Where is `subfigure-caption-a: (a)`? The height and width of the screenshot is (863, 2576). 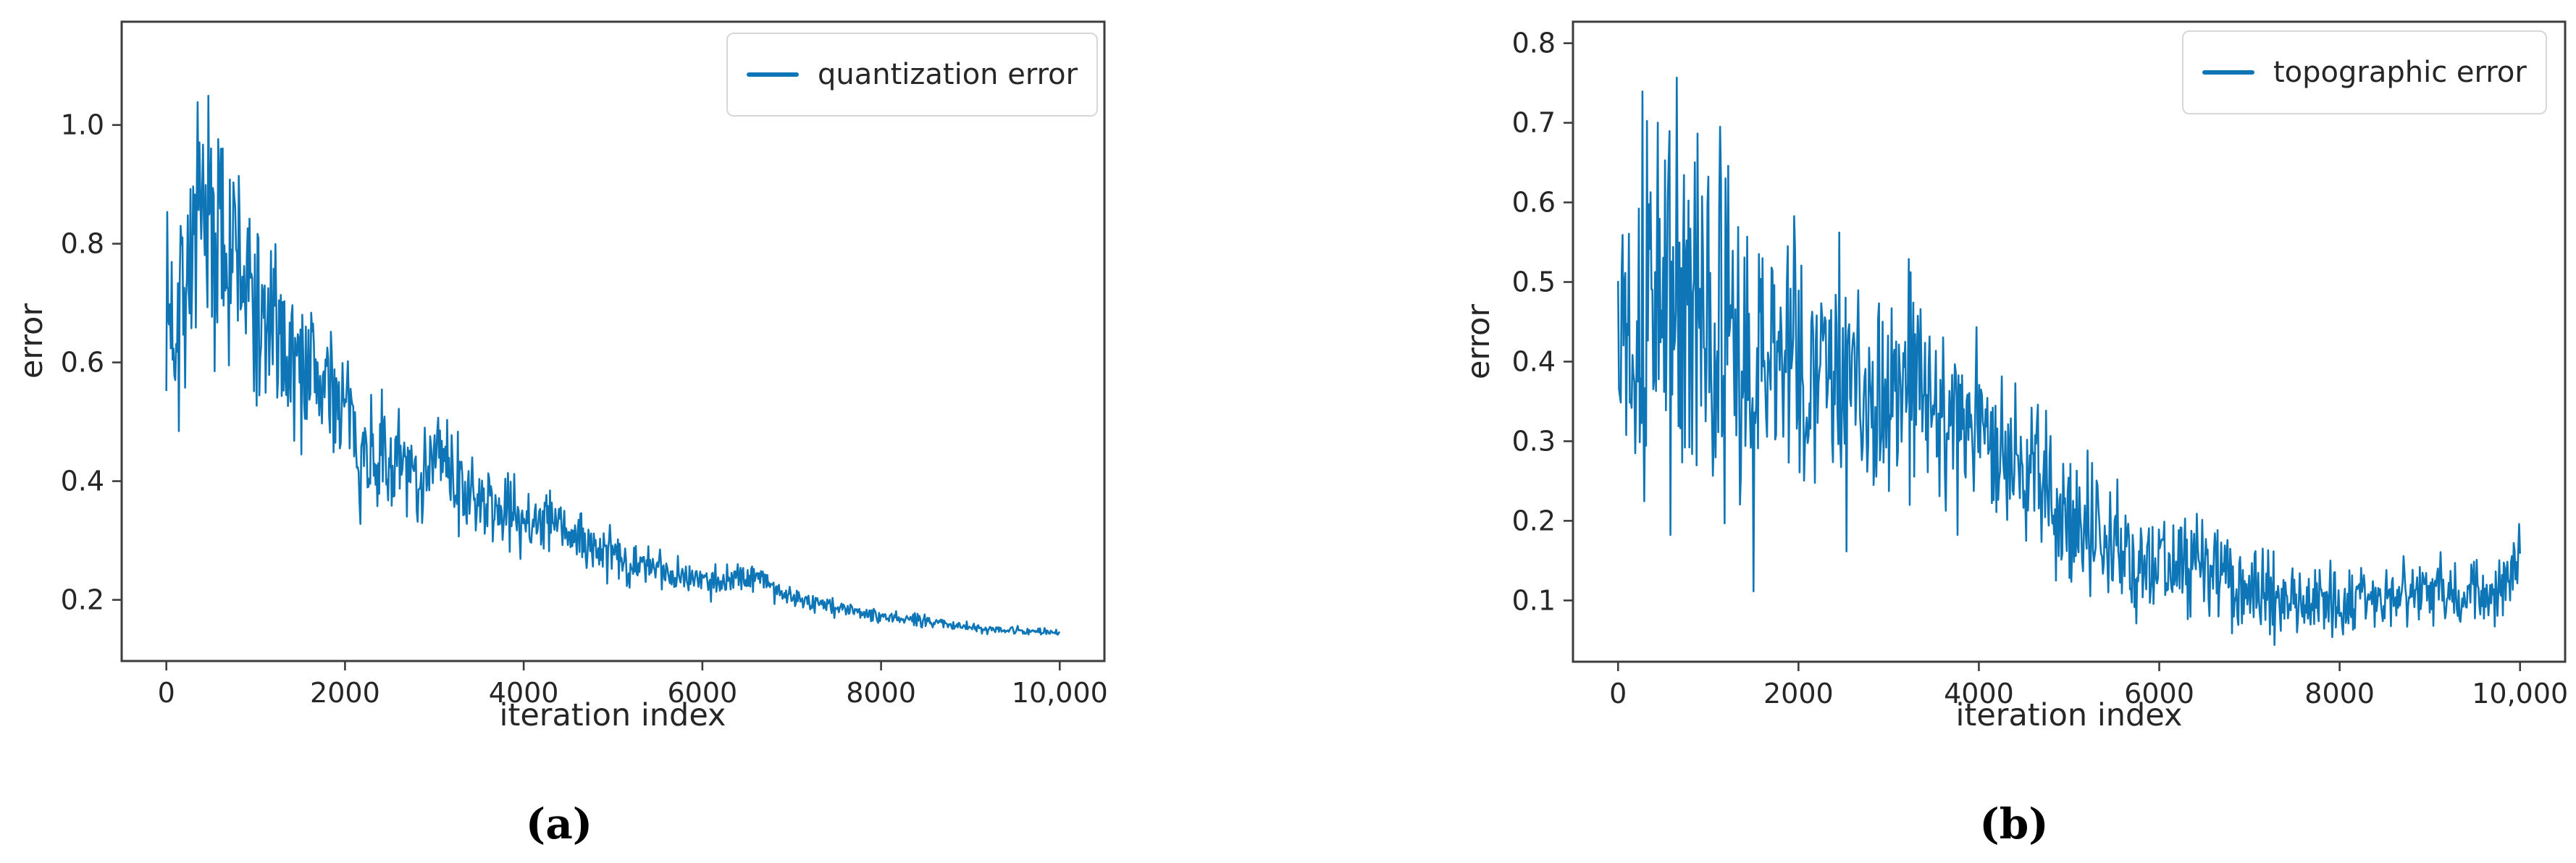 subfigure-caption-a: (a) is located at coordinates (559, 824).